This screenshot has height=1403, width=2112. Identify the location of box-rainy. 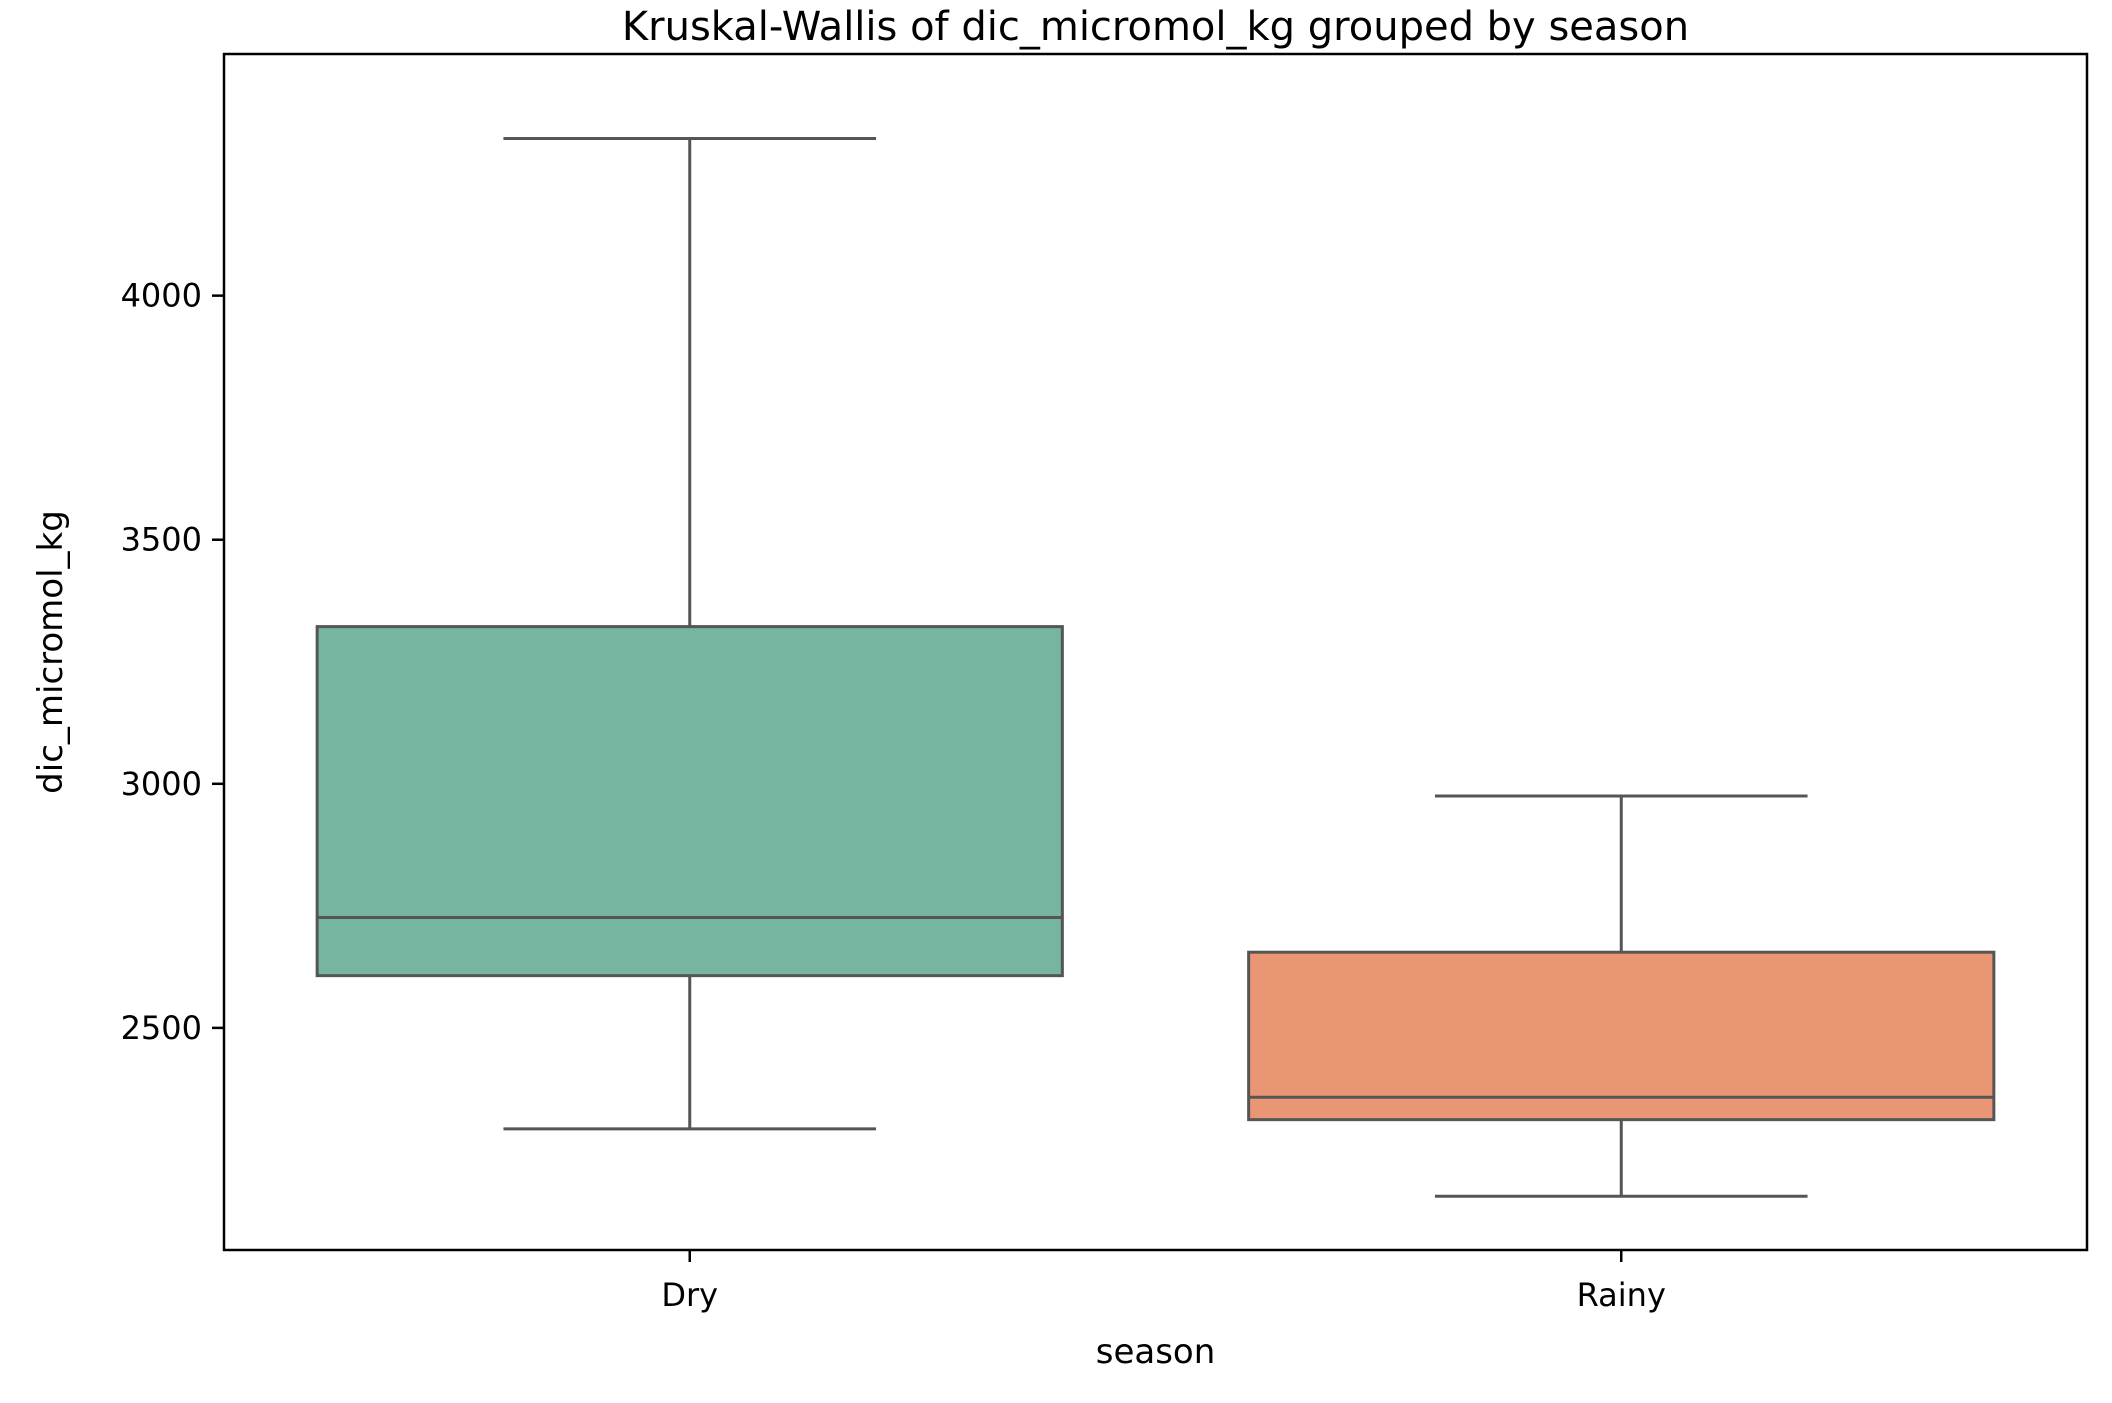
(1621, 996).